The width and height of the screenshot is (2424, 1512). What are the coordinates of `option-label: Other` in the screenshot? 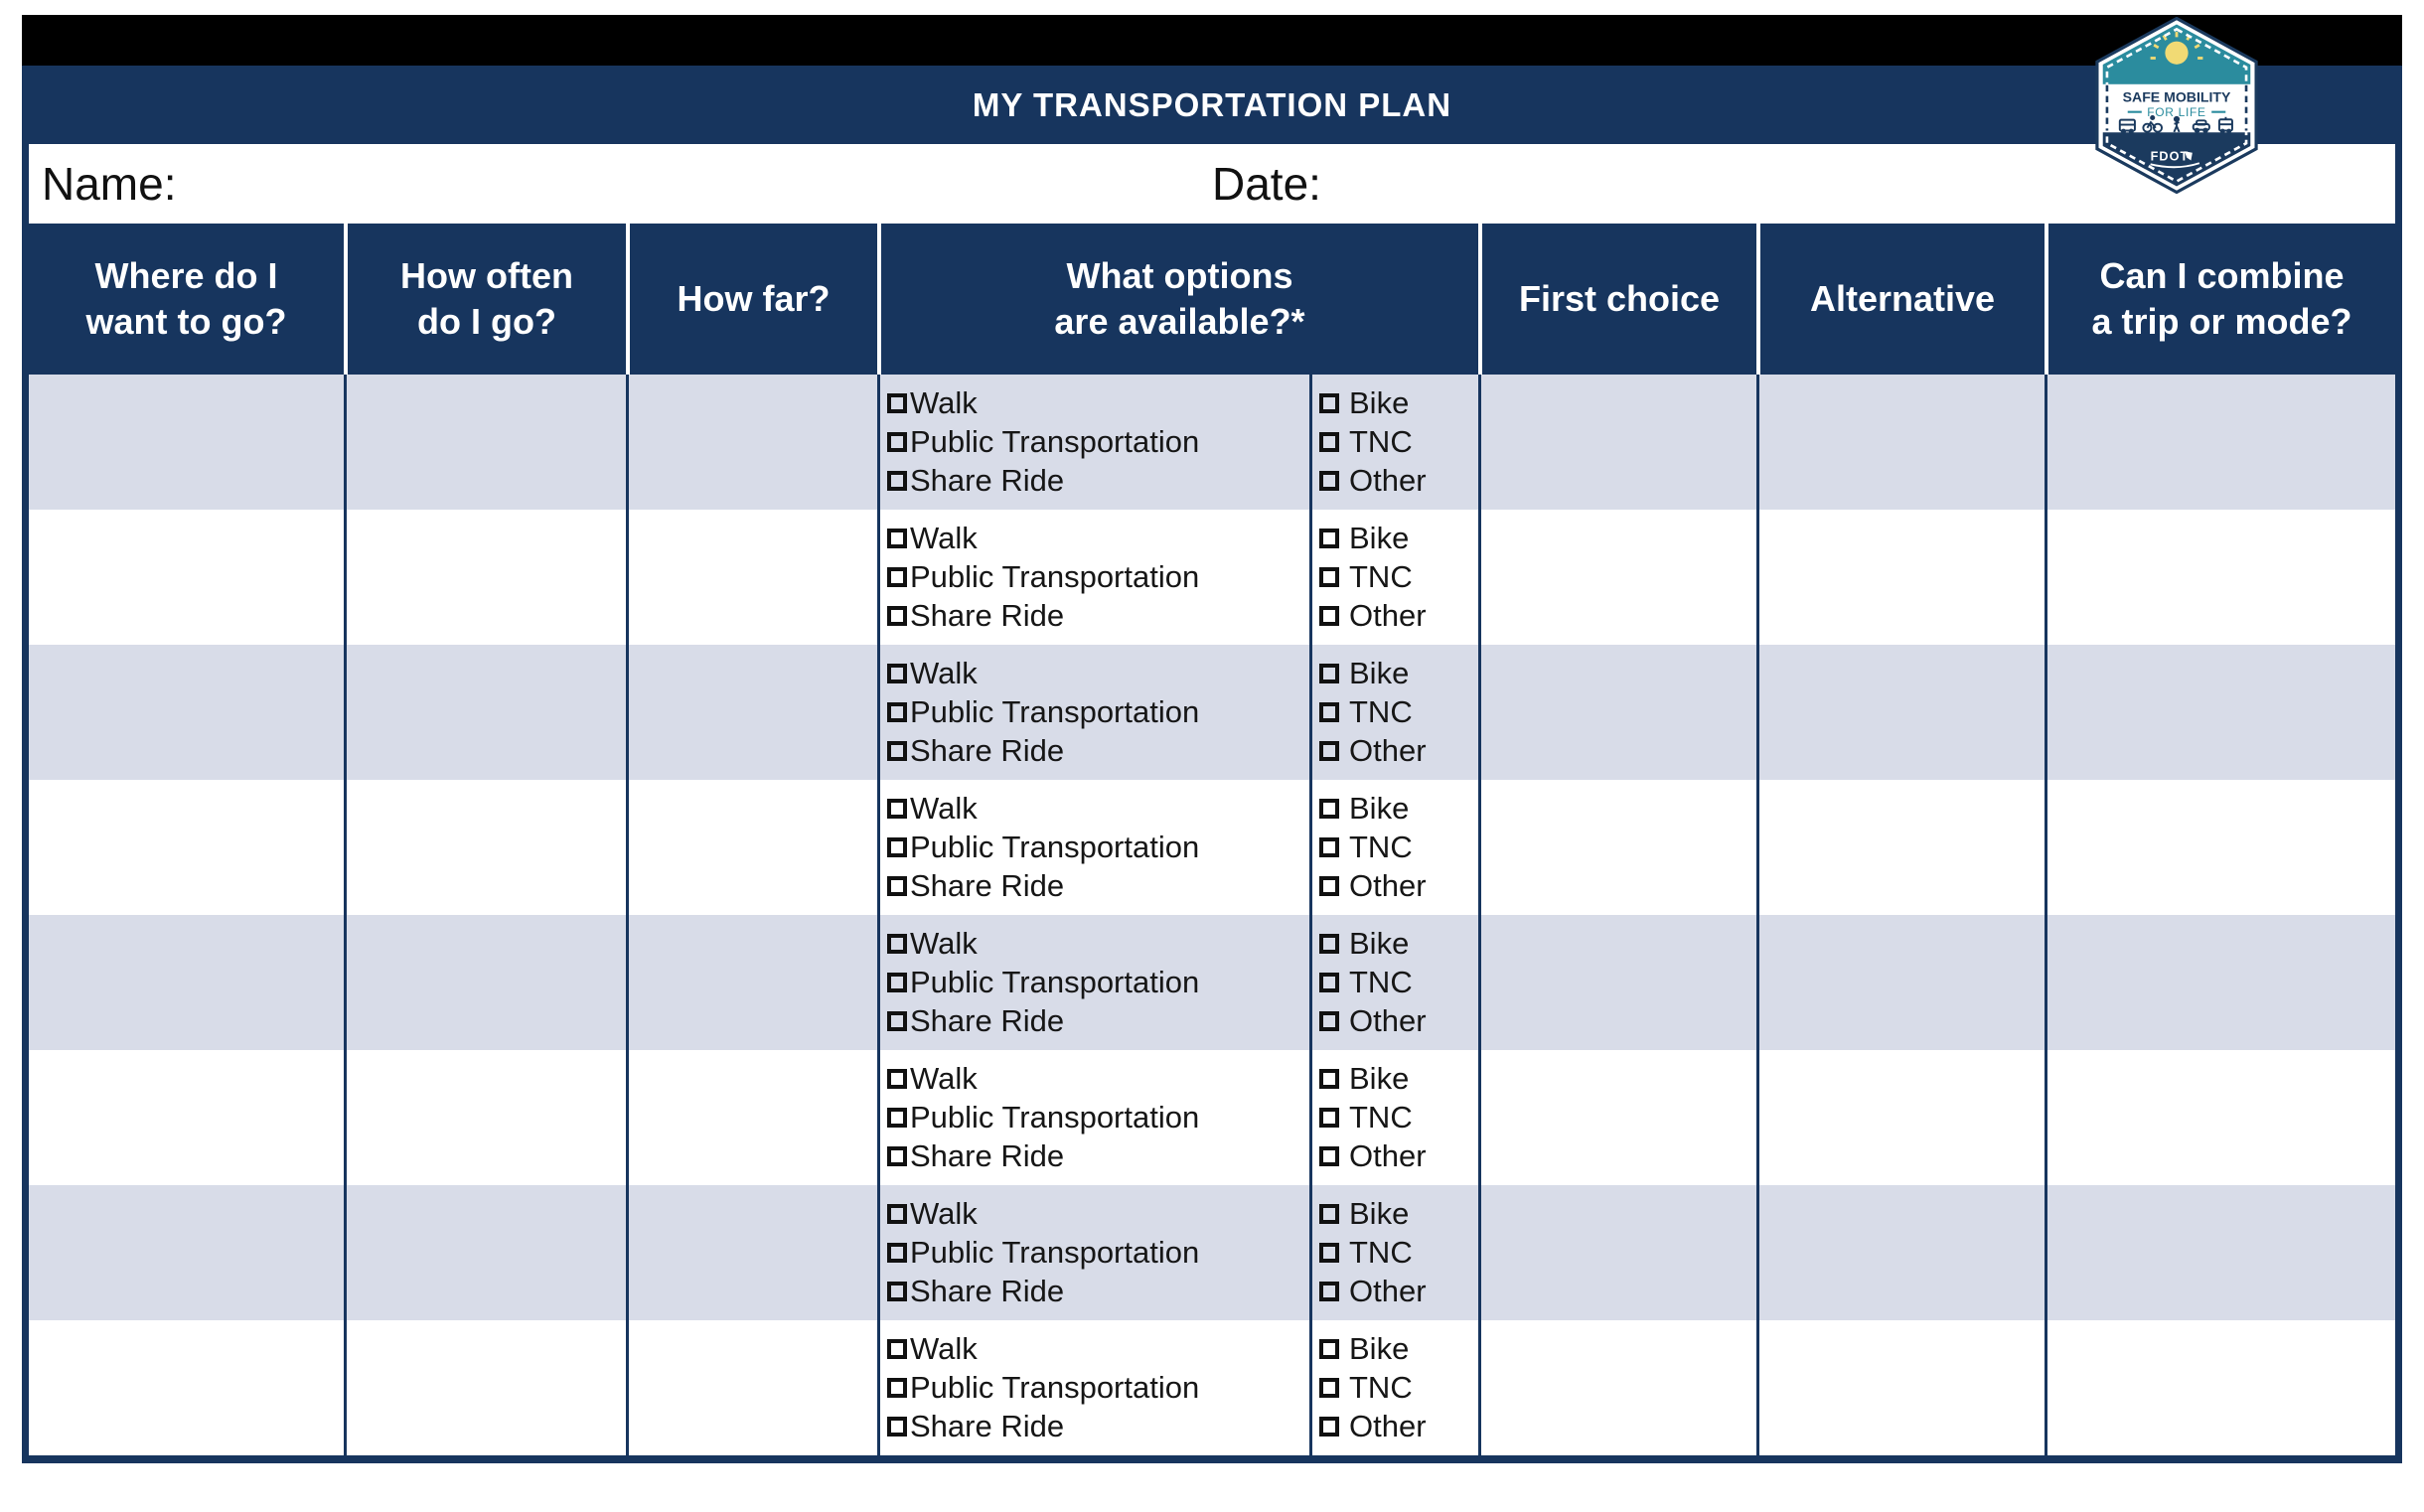 It's located at (1388, 1020).